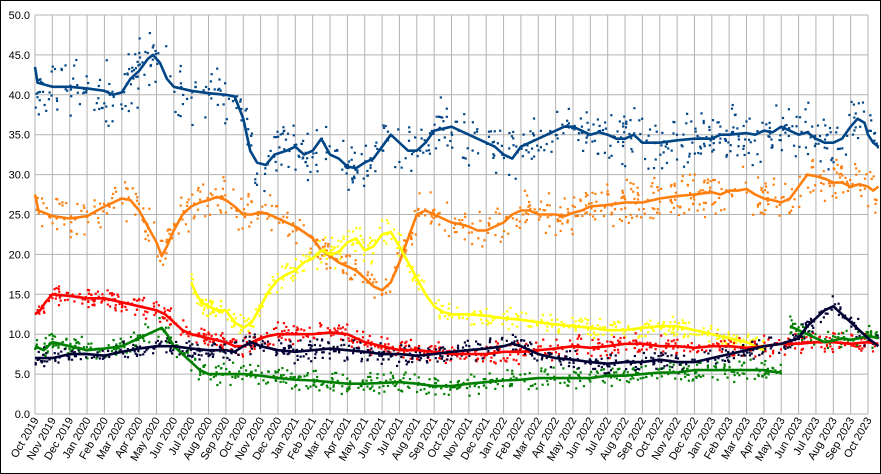 The width and height of the screenshot is (881, 474). I want to click on y-tick-label: 30.0, so click(19, 176).